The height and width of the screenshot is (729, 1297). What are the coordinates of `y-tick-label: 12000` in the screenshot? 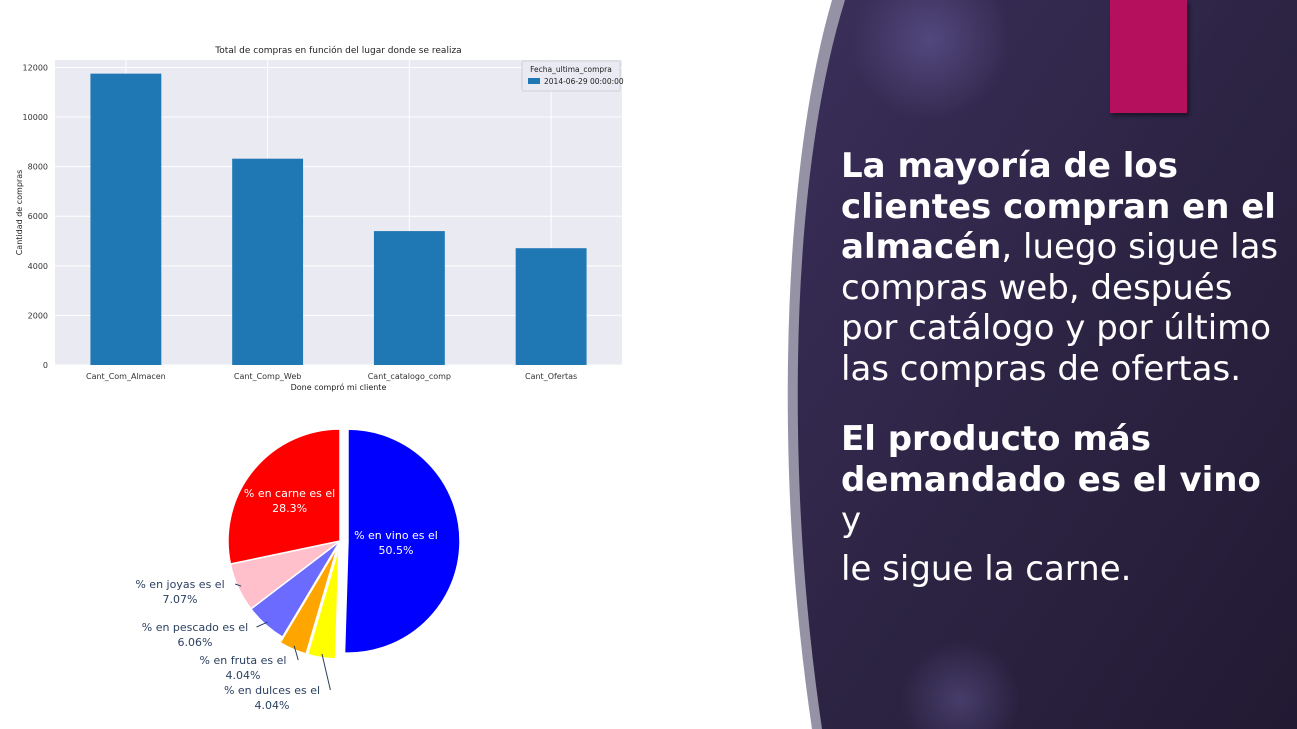 It's located at (35, 67).